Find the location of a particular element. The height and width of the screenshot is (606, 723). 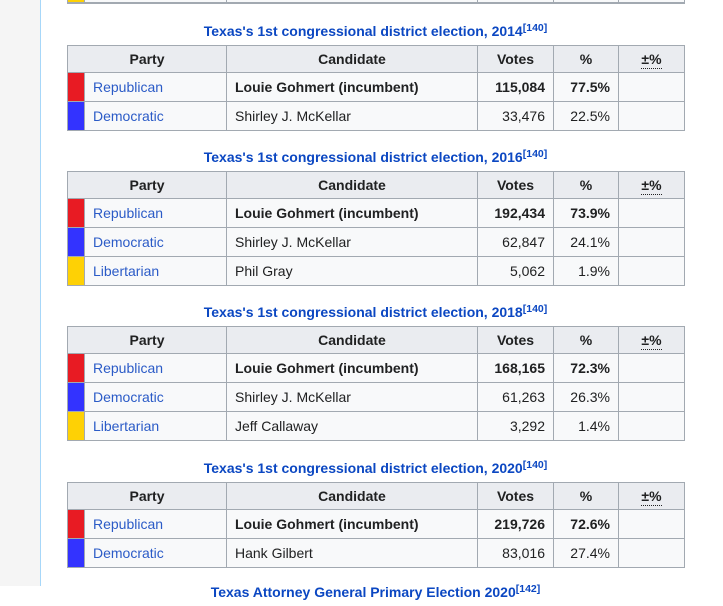

partial-table-top is located at coordinates (376, 2).